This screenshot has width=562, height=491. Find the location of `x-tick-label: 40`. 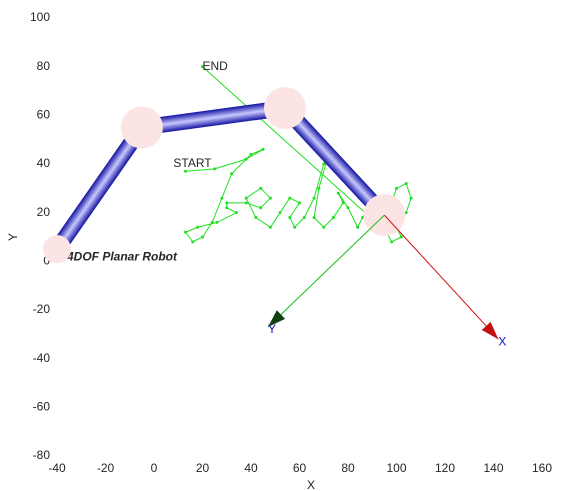

x-tick-label: 40 is located at coordinates (251, 468).